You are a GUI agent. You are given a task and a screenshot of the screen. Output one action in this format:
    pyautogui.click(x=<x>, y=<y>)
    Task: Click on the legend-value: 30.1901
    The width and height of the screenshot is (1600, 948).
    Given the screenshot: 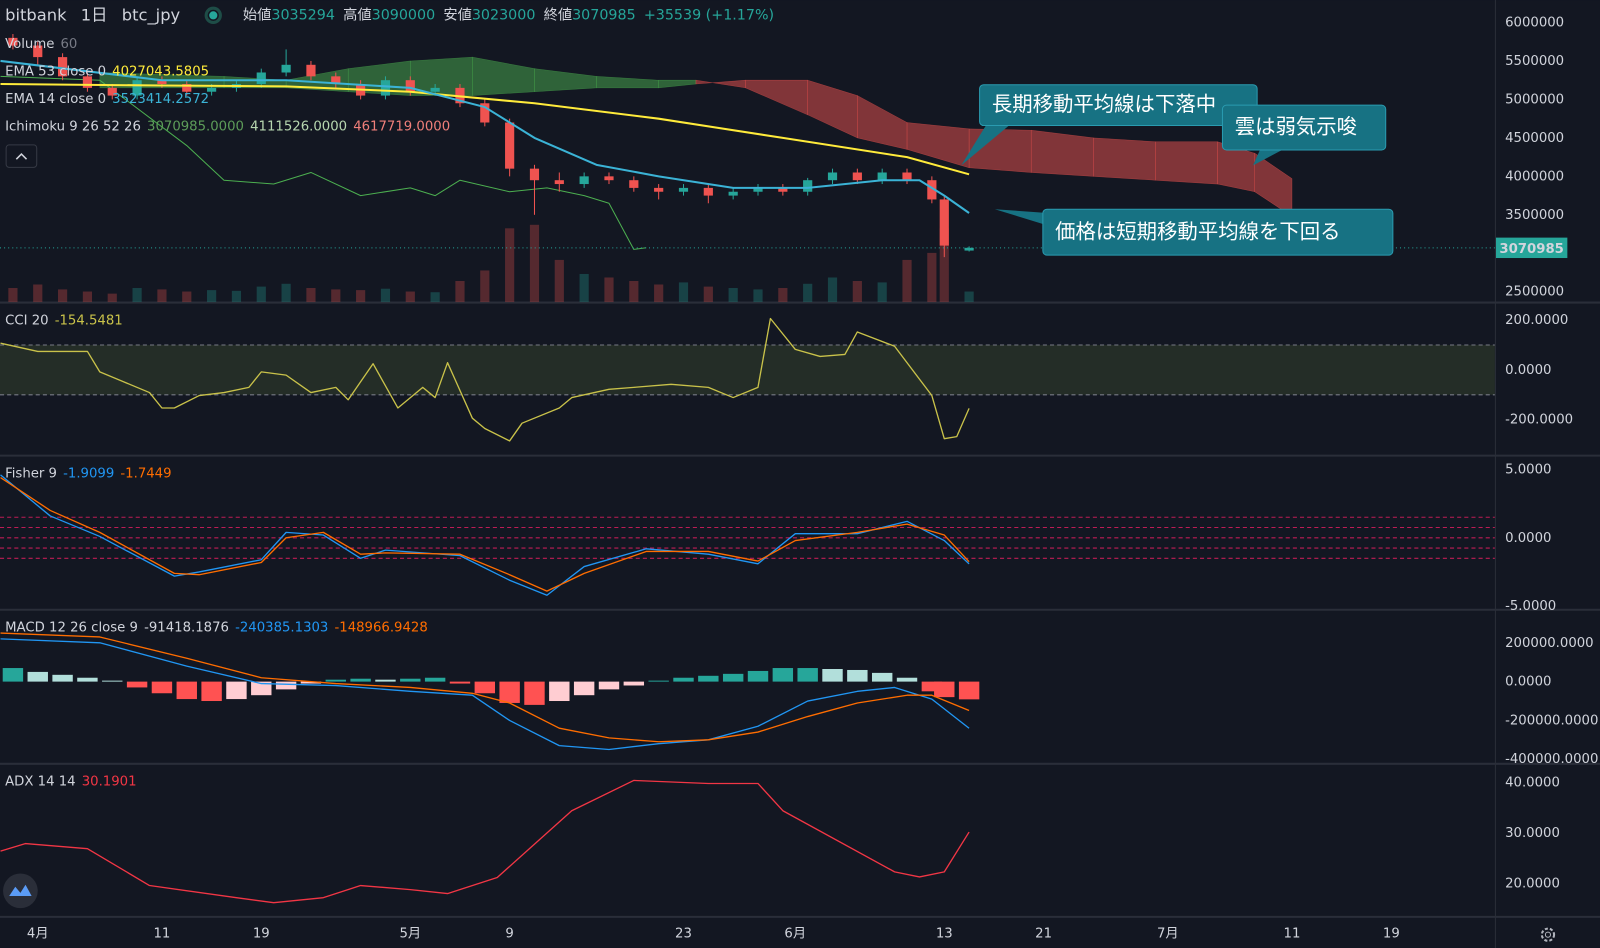 What is the action you would take?
    pyautogui.click(x=109, y=782)
    